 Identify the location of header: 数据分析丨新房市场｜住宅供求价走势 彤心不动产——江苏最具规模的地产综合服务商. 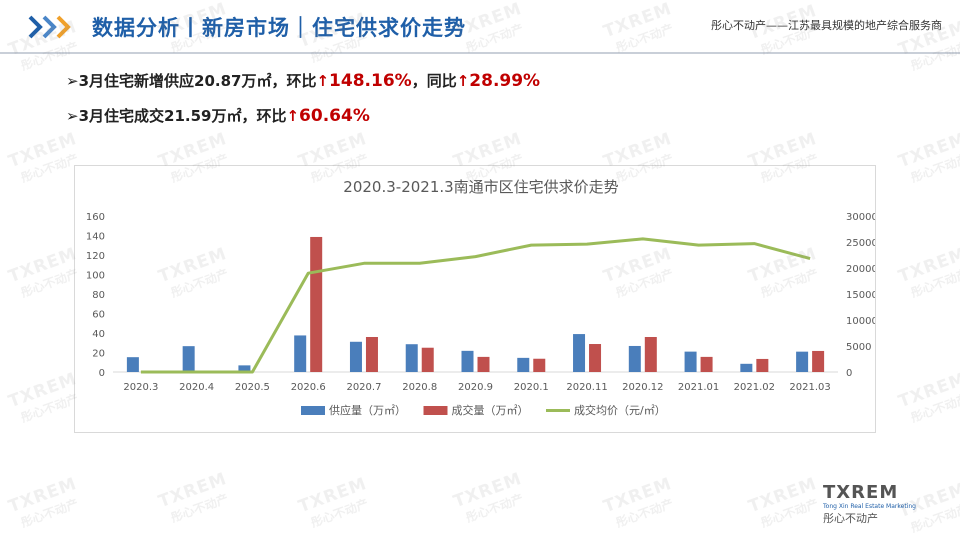
(480, 28).